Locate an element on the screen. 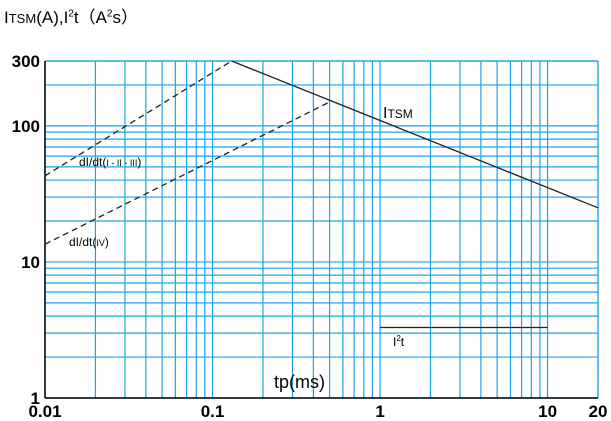 Image resolution: width=611 pixels, height=421 pixels. x-tick-label: 1 is located at coordinates (379, 411).